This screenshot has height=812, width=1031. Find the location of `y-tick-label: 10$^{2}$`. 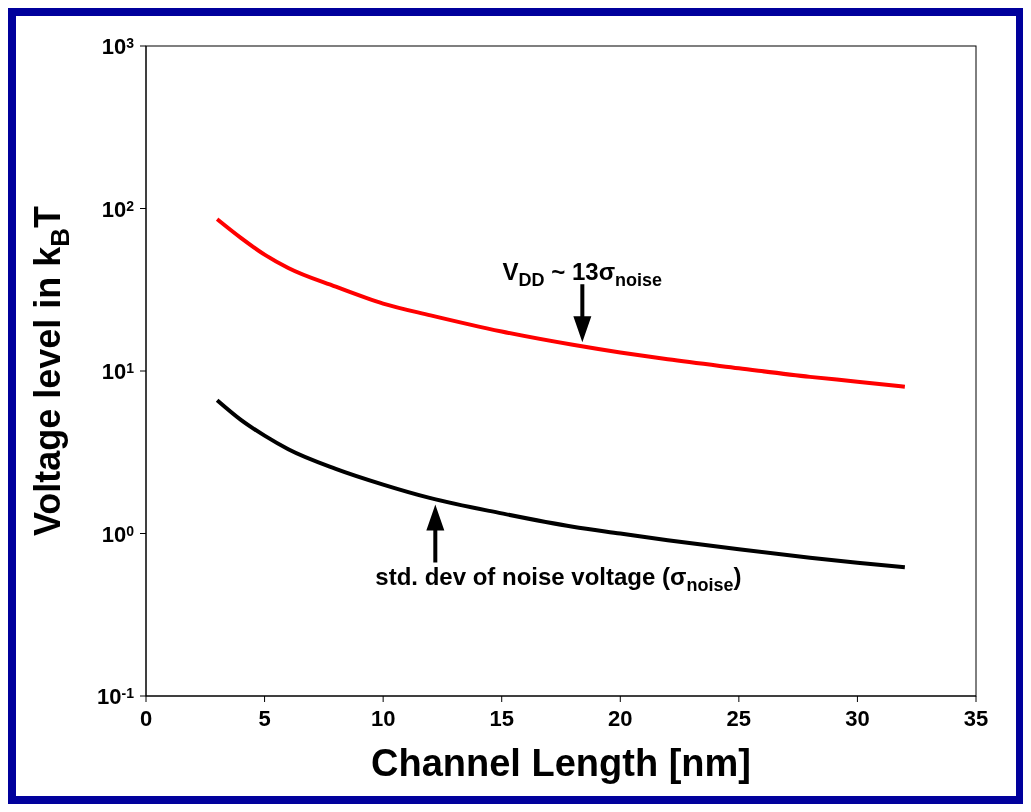

y-tick-label: 10$^{2}$ is located at coordinates (118, 209).